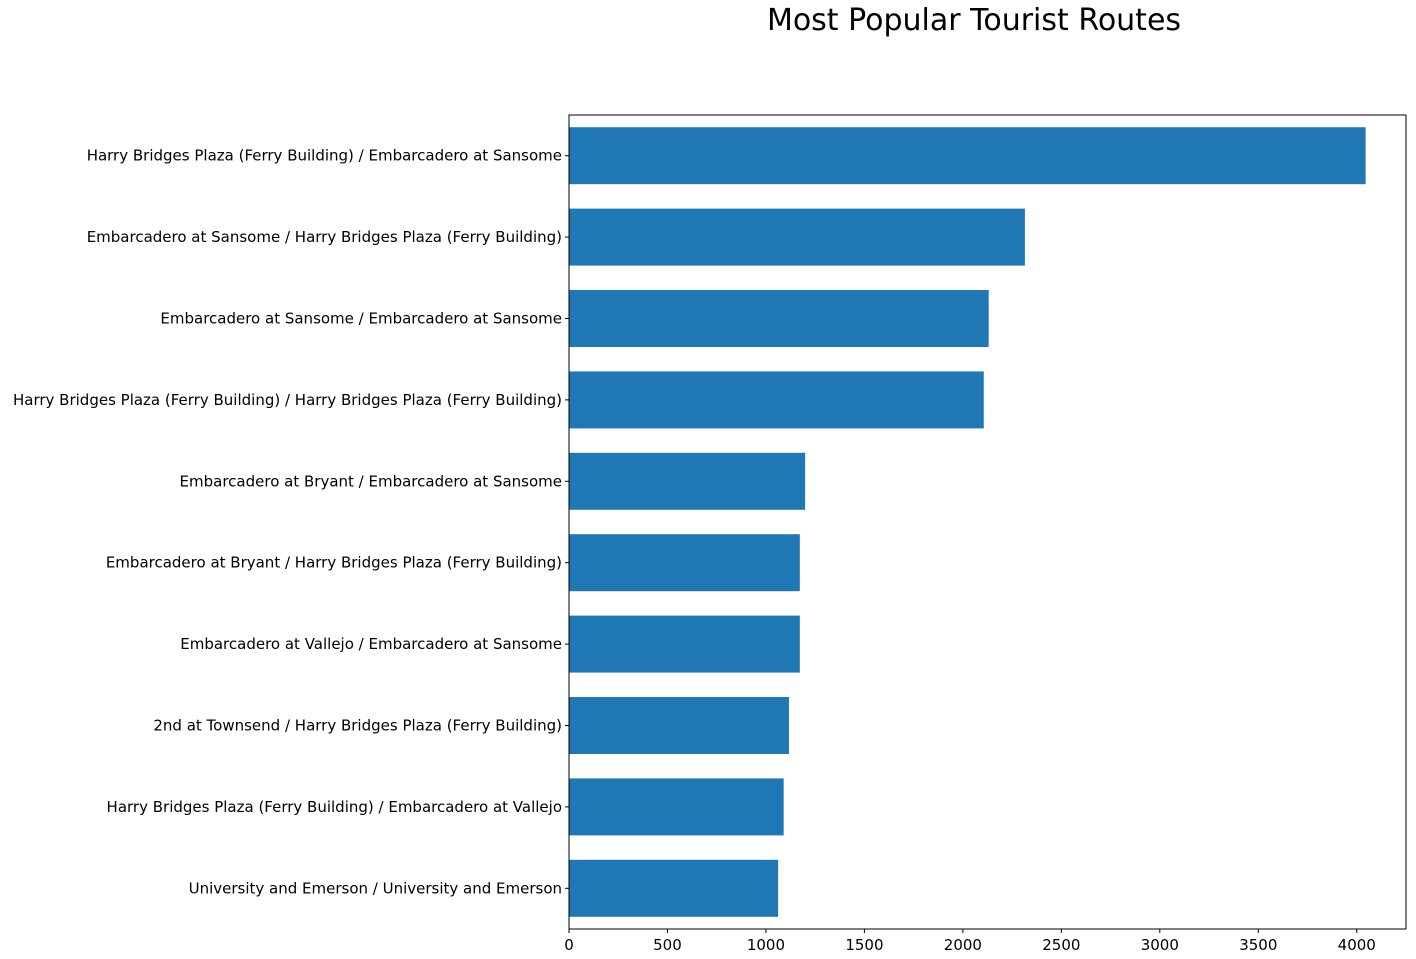 This screenshot has width=1416, height=959. What do you see at coordinates (1061, 945) in the screenshot?
I see `x-tick-label: 2500` at bounding box center [1061, 945].